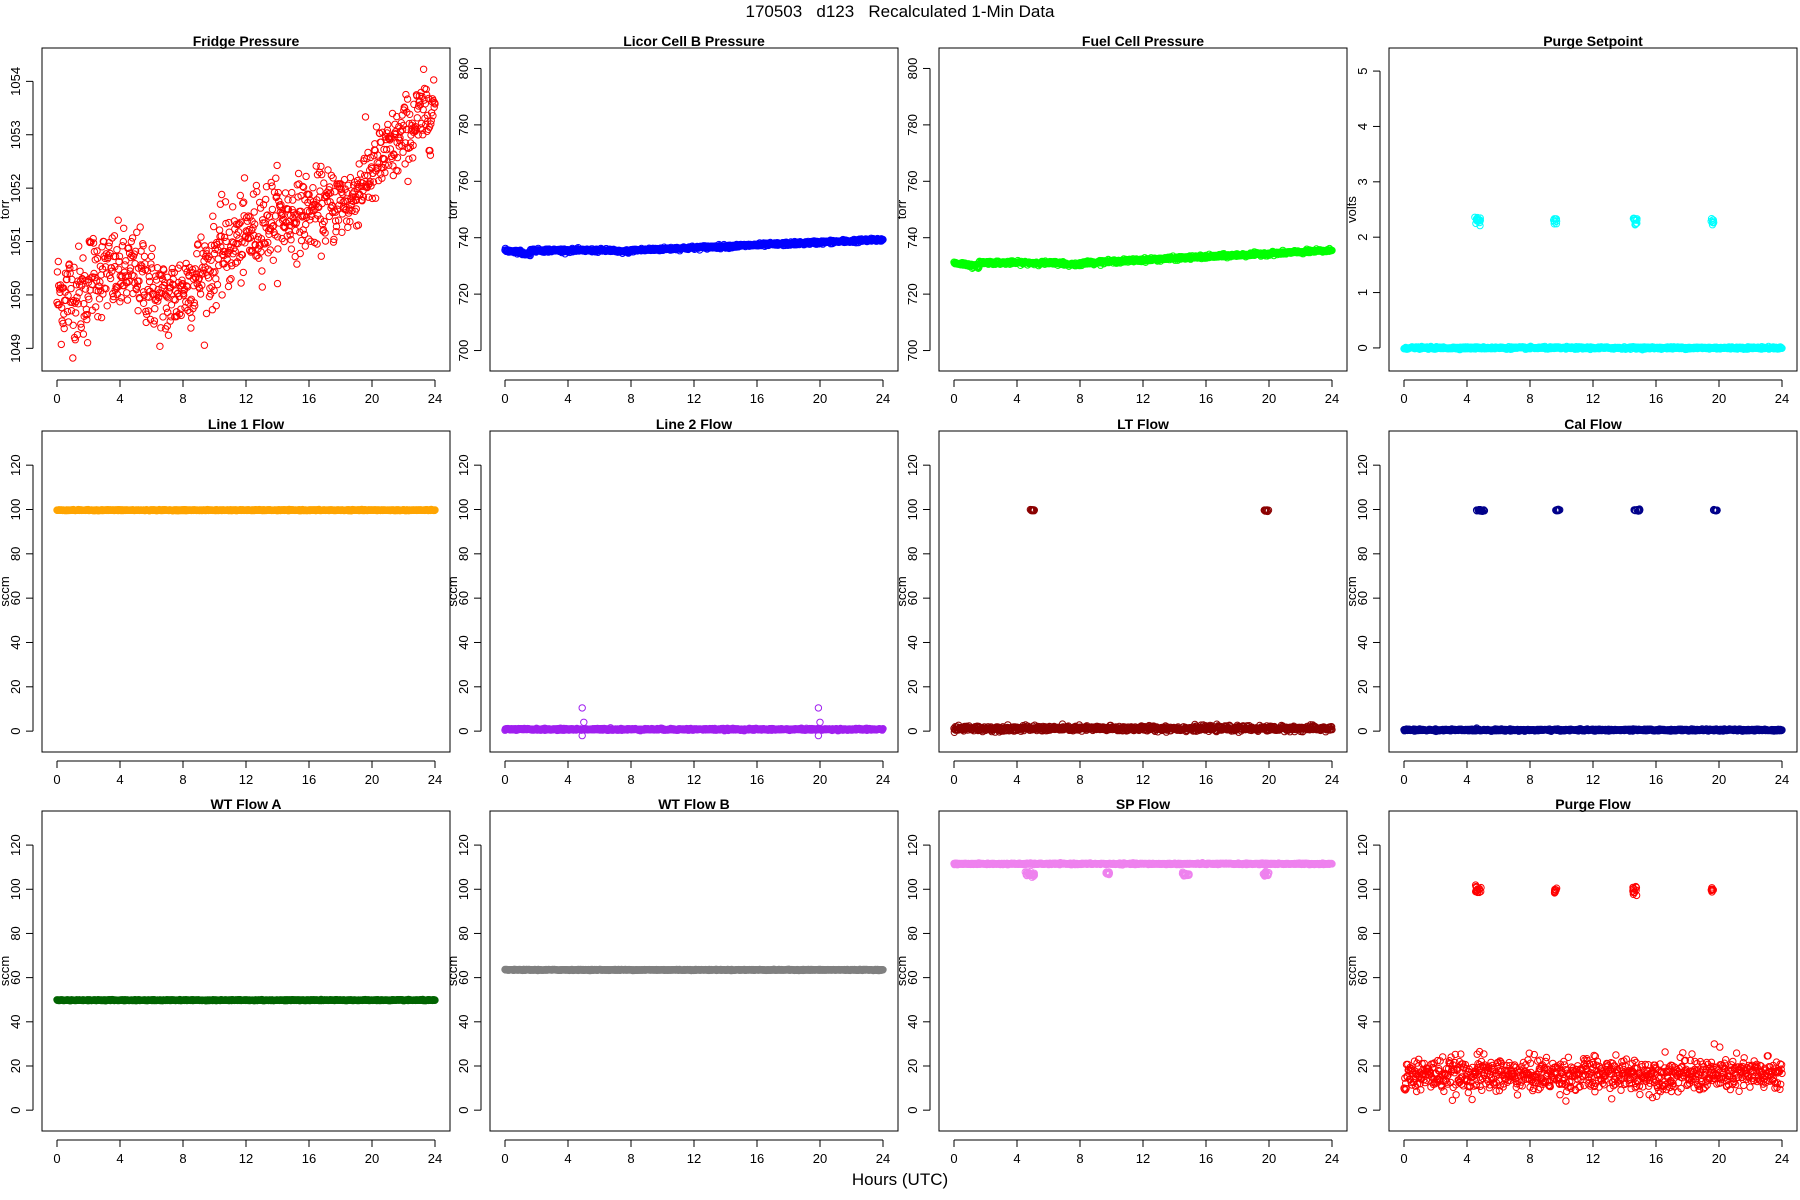  I want to click on y-tick-label: 740, so click(912, 238).